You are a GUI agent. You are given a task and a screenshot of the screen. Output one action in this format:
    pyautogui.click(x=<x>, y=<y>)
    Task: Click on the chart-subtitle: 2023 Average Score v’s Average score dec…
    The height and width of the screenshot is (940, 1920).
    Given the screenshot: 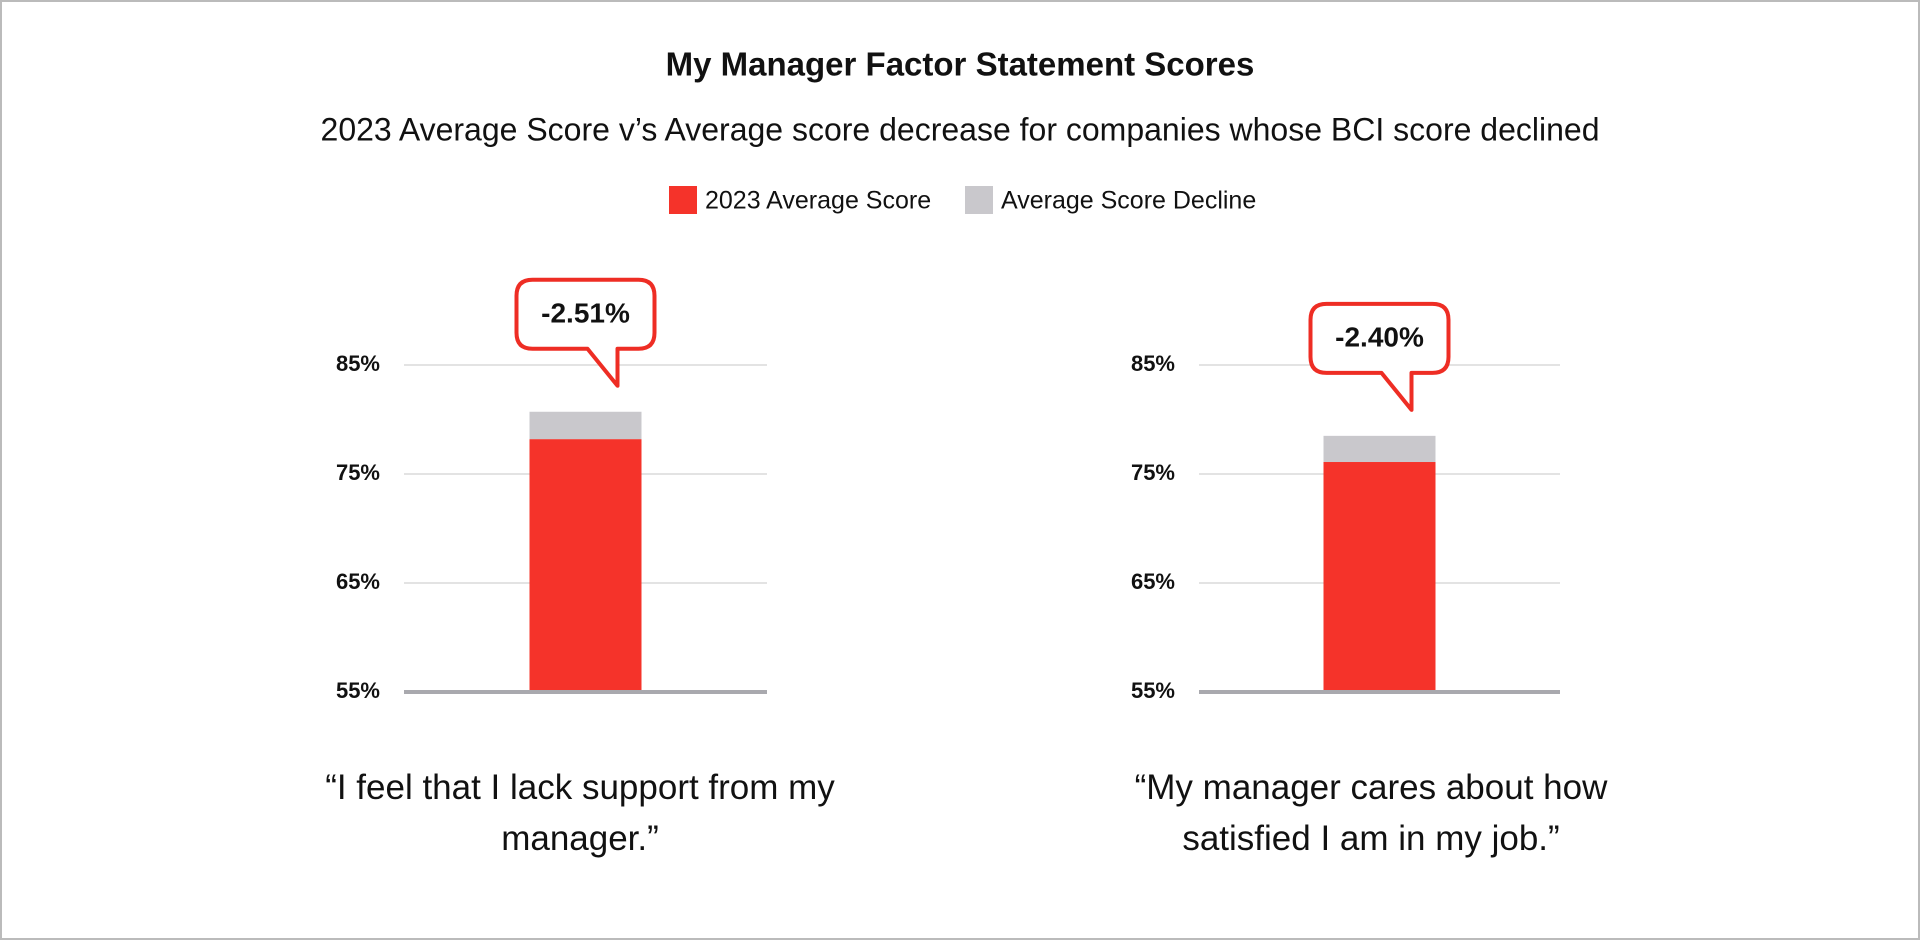 What is the action you would take?
    pyautogui.click(x=960, y=129)
    